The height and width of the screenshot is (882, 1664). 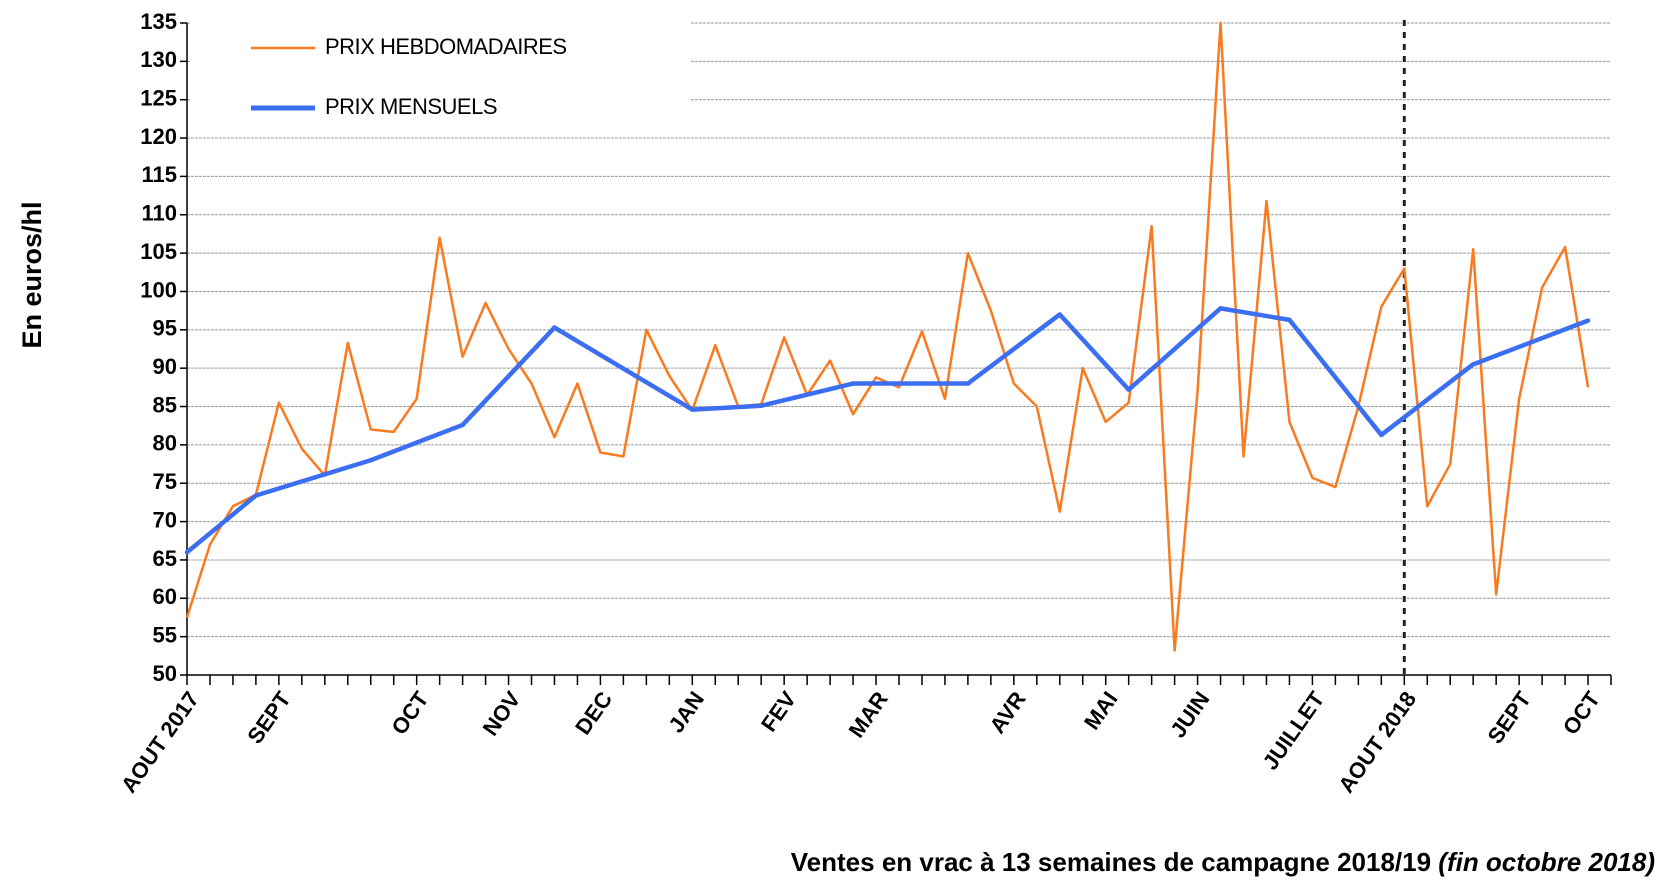 What do you see at coordinates (165, 366) in the screenshot?
I see `y-tick-label: 90` at bounding box center [165, 366].